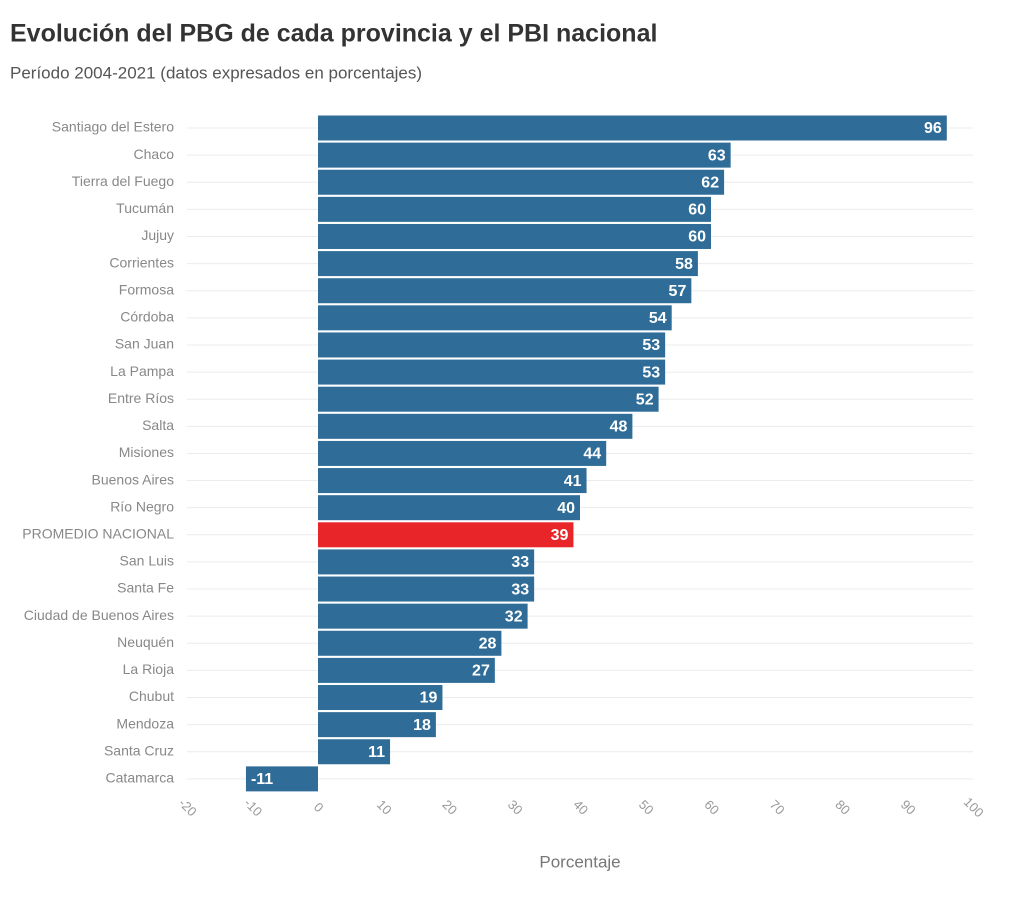 The width and height of the screenshot is (1023, 900). I want to click on y-tick-label: Jujuy, so click(157, 235).